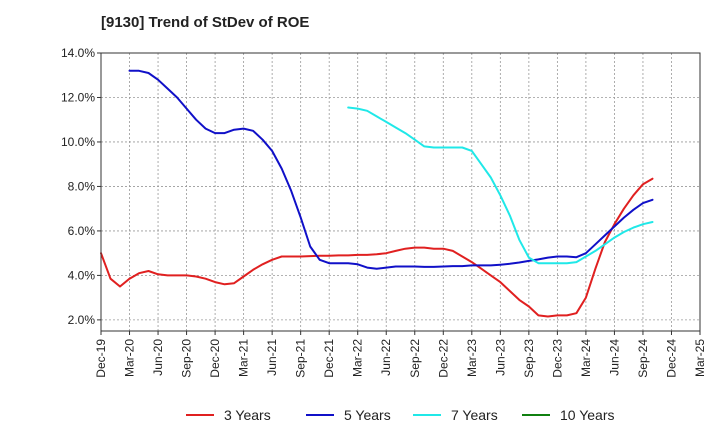 This screenshot has width=720, height=440. Describe the element at coordinates (82, 320) in the screenshot. I see `y-tick-label: 2.0%` at that location.